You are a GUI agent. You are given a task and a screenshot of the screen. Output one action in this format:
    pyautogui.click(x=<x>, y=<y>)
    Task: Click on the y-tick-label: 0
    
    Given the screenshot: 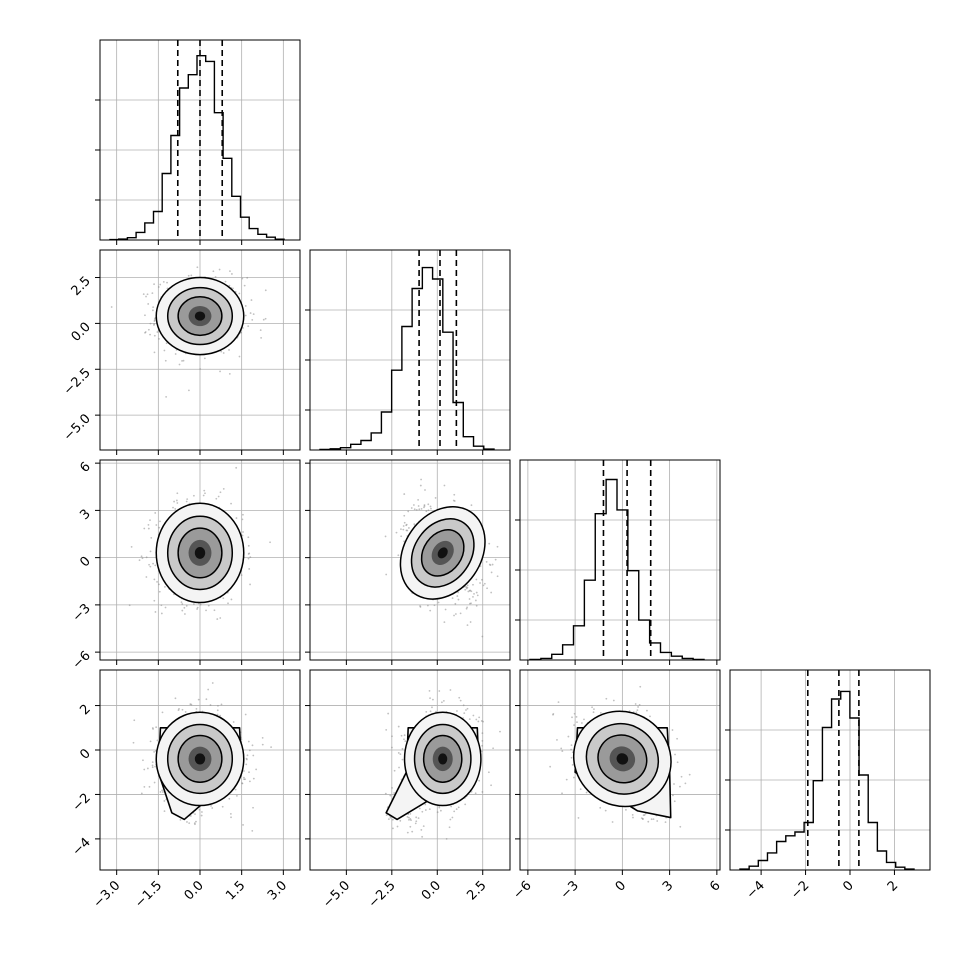 What is the action you would take?
    pyautogui.click(x=85, y=562)
    